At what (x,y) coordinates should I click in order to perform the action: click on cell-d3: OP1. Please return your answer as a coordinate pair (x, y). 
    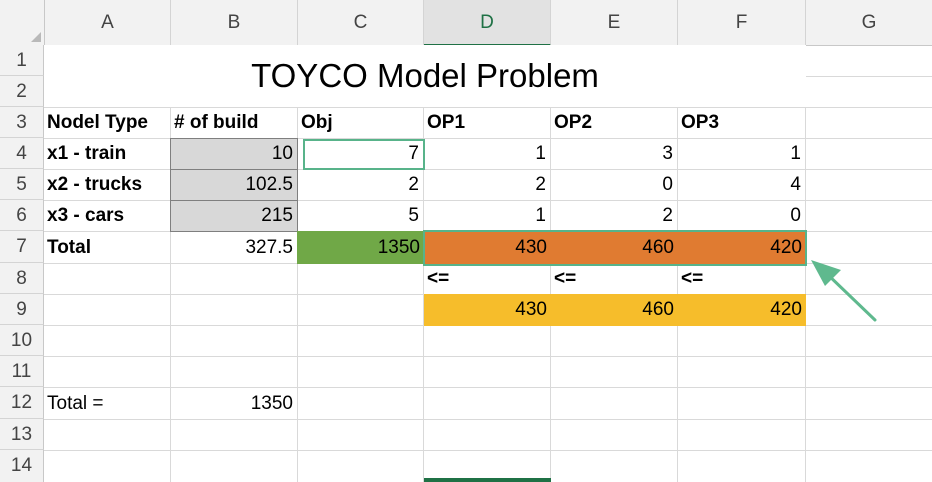
    Looking at the image, I should click on (446, 122).